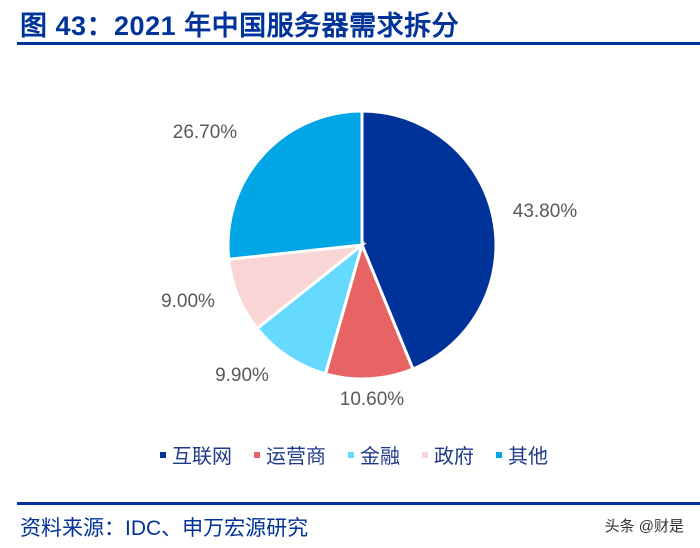 This screenshot has width=700, height=548. Describe the element at coordinates (242, 375) in the screenshot. I see `data-label: 9.90%` at that location.